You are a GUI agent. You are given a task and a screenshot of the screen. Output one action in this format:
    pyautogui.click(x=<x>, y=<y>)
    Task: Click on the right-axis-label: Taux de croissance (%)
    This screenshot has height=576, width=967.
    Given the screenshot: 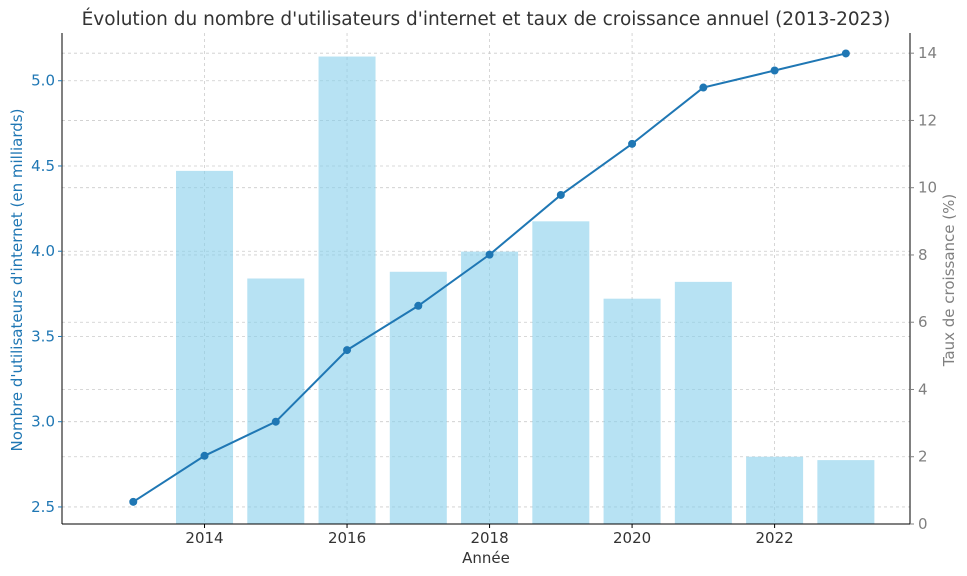 What is the action you would take?
    pyautogui.click(x=949, y=281)
    